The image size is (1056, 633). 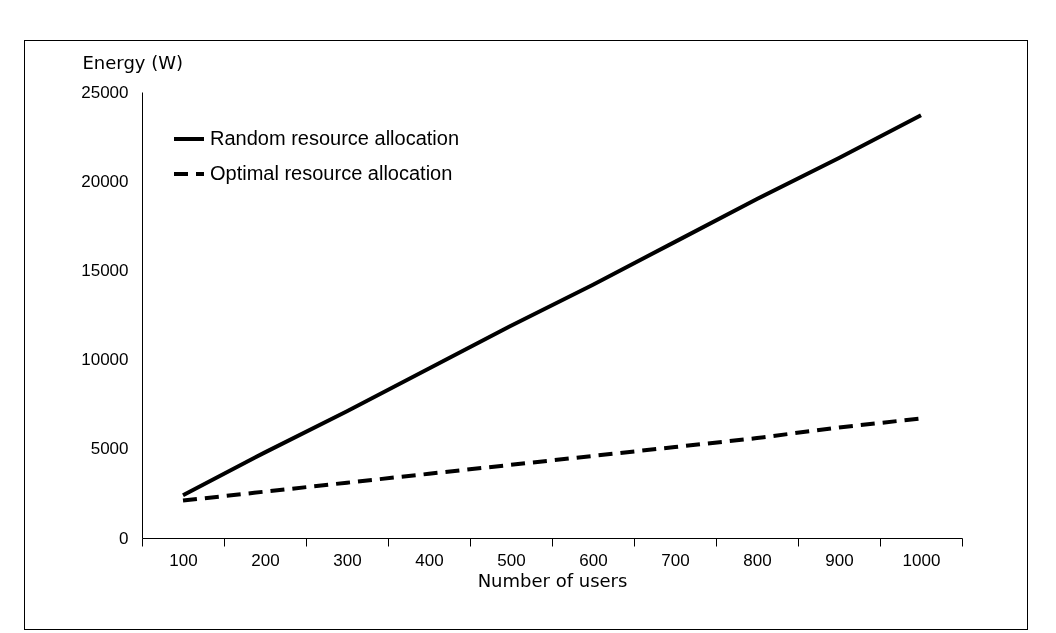 What do you see at coordinates (105, 92) in the screenshot?
I see `y-tick-label: 25000` at bounding box center [105, 92].